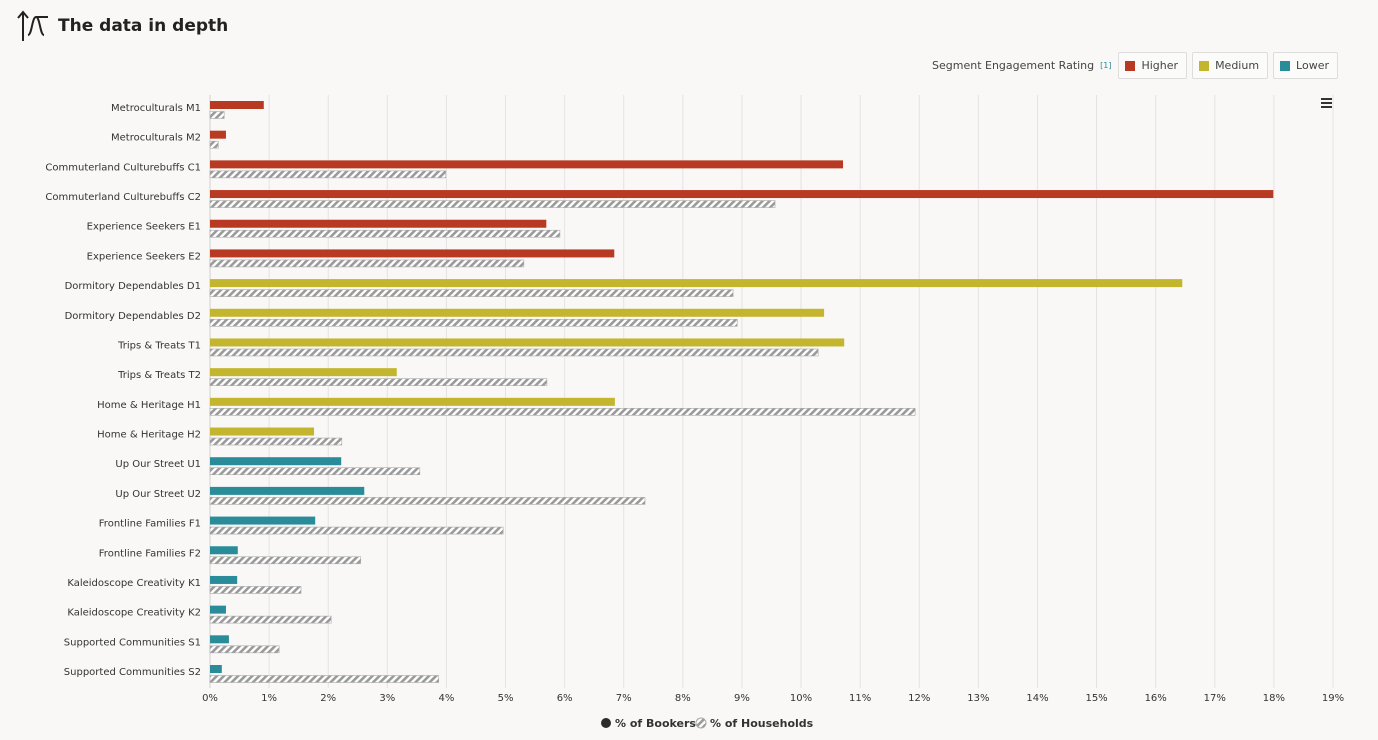 The height and width of the screenshot is (740, 1378). What do you see at coordinates (156, 108) in the screenshot?
I see `y-tick-label: Metroculturals M1` at bounding box center [156, 108].